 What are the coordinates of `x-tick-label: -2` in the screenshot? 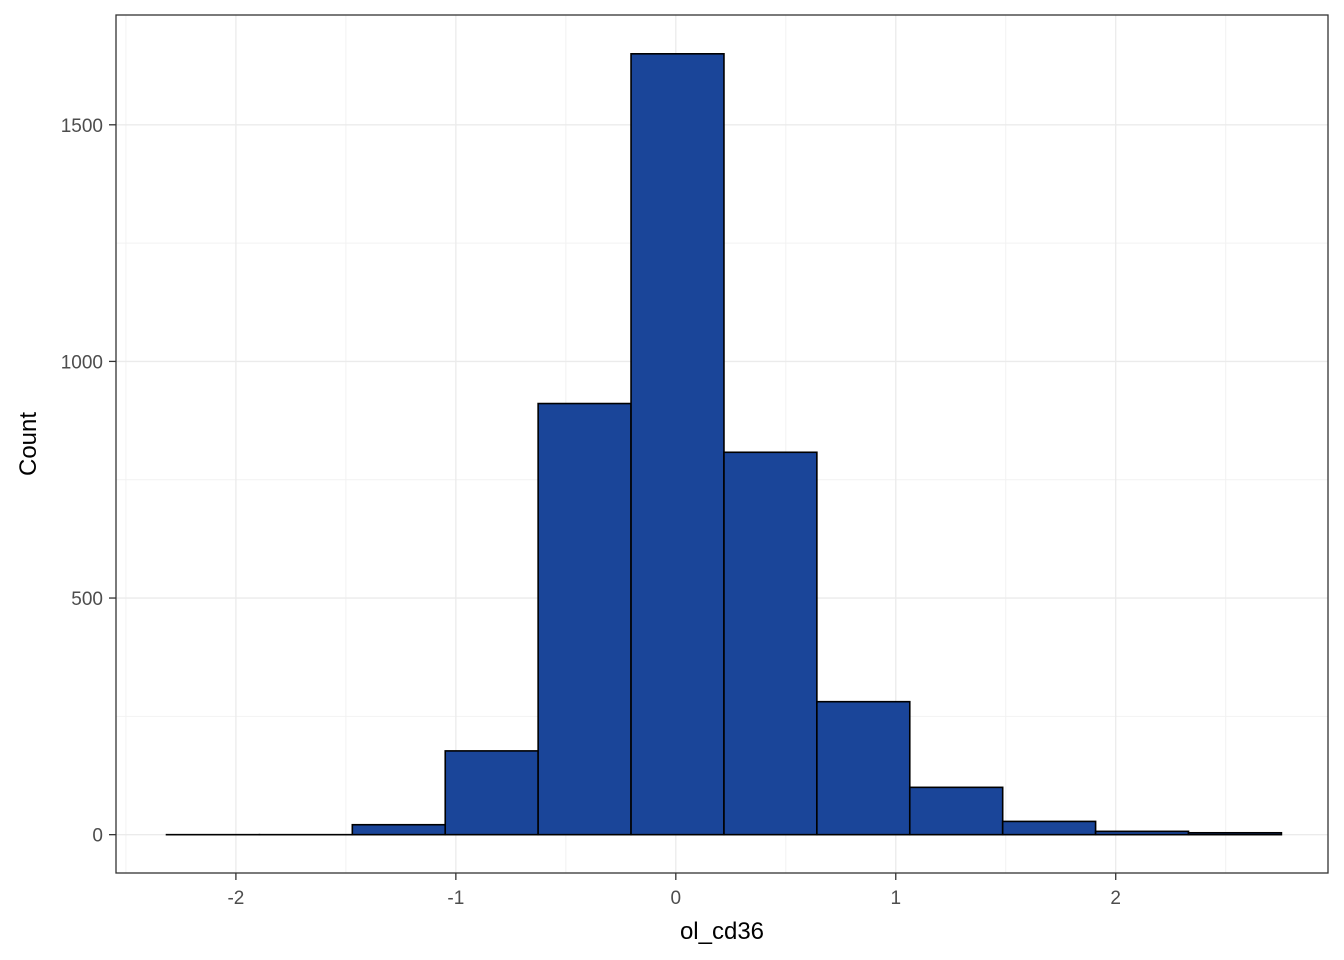 It's located at (235, 898).